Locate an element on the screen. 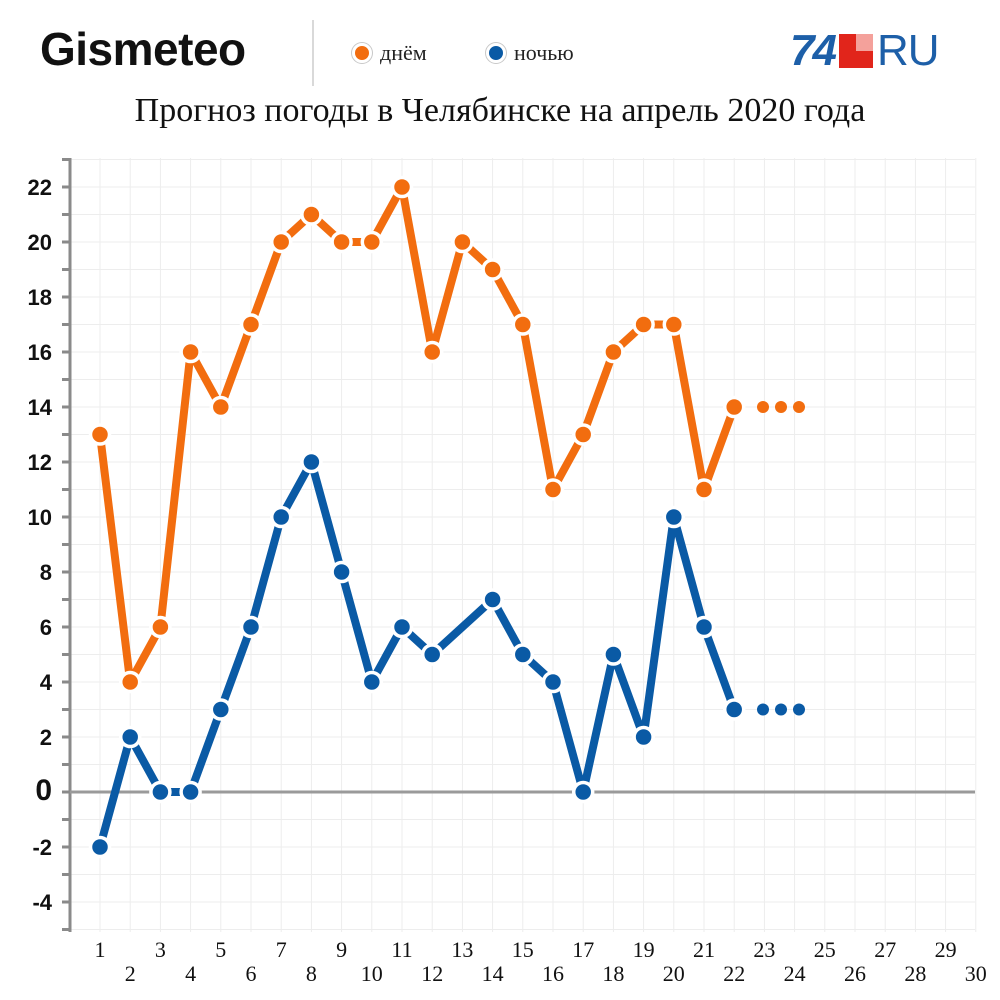 The image size is (1000, 1000). x-tick-label: 9 is located at coordinates (341, 949).